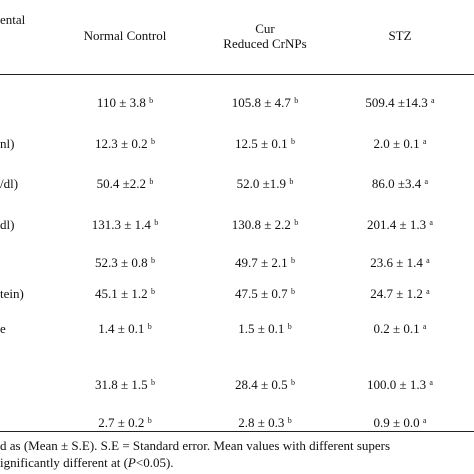  I want to click on cell-value: 105.8 ± 4.7, so click(263, 102).